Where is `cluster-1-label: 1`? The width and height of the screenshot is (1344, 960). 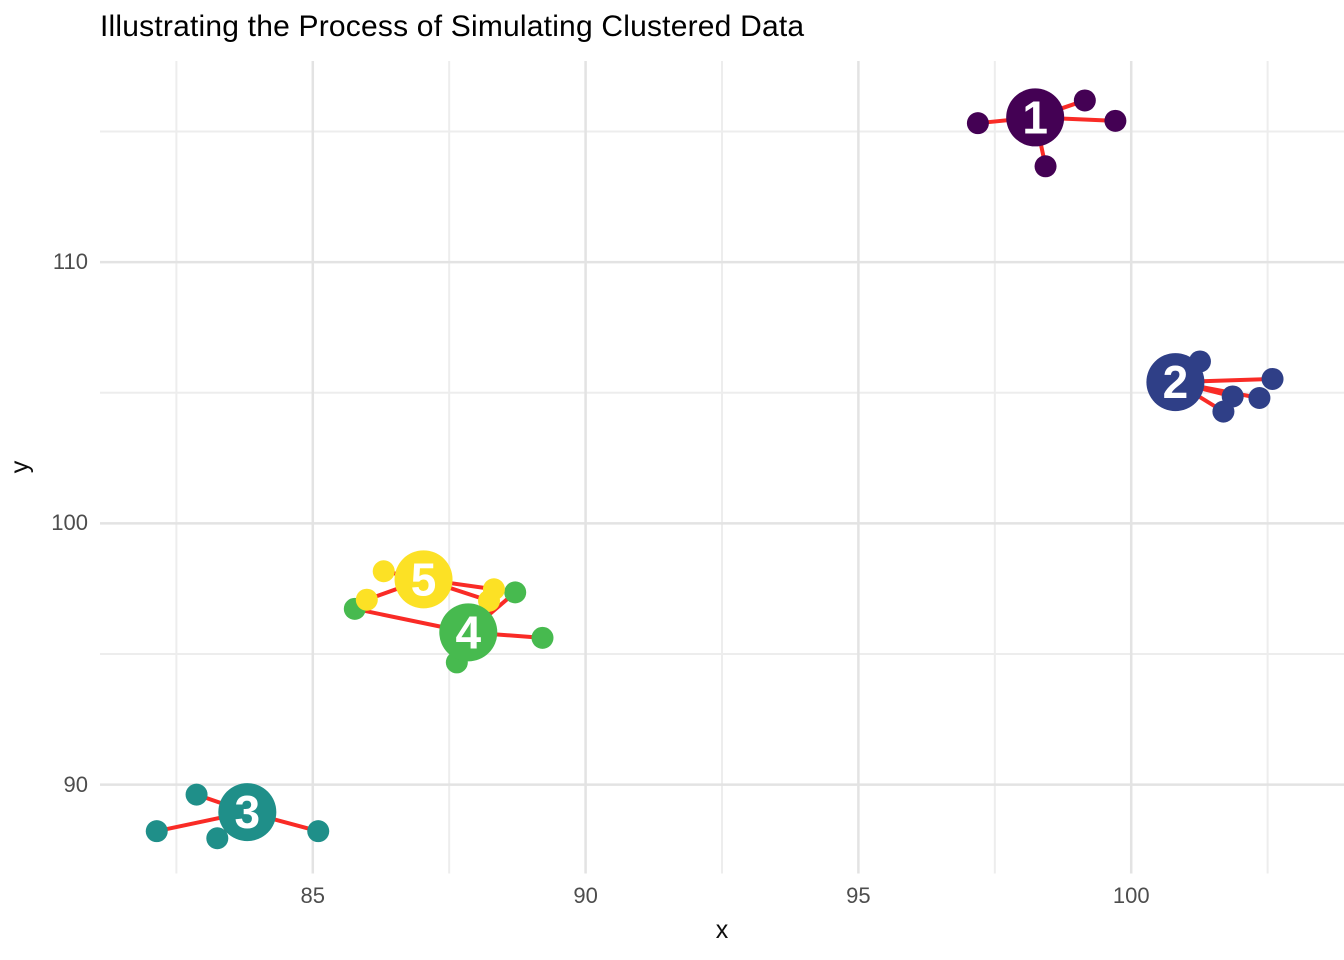 cluster-1-label: 1 is located at coordinates (1035, 117).